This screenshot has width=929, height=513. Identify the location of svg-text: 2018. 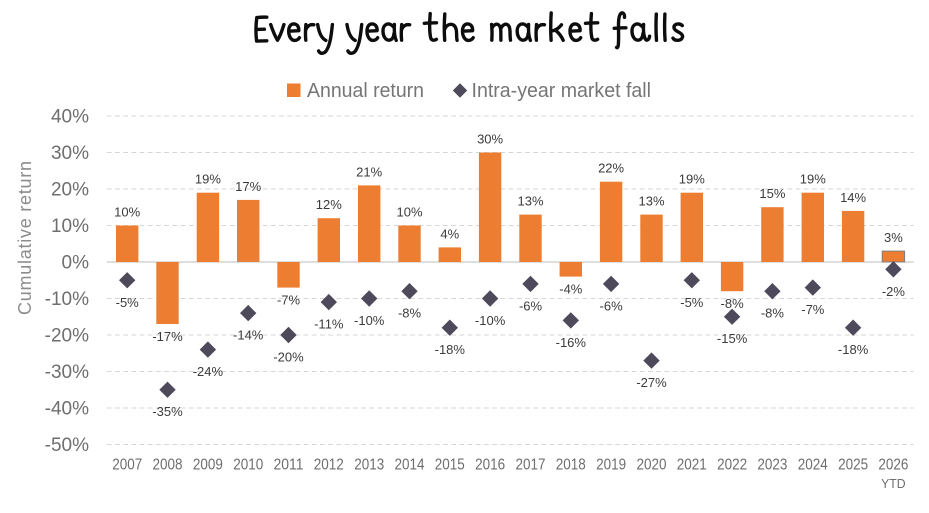
(571, 465).